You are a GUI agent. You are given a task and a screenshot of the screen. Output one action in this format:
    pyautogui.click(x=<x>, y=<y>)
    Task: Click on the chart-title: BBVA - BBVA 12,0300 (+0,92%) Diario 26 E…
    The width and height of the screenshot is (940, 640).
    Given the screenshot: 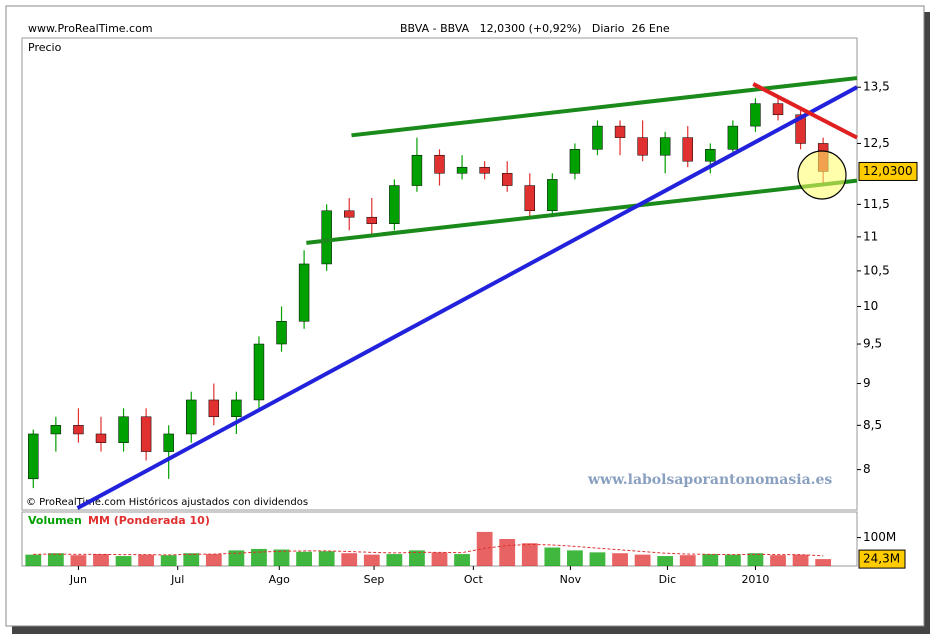 What is the action you would take?
    pyautogui.click(x=535, y=28)
    